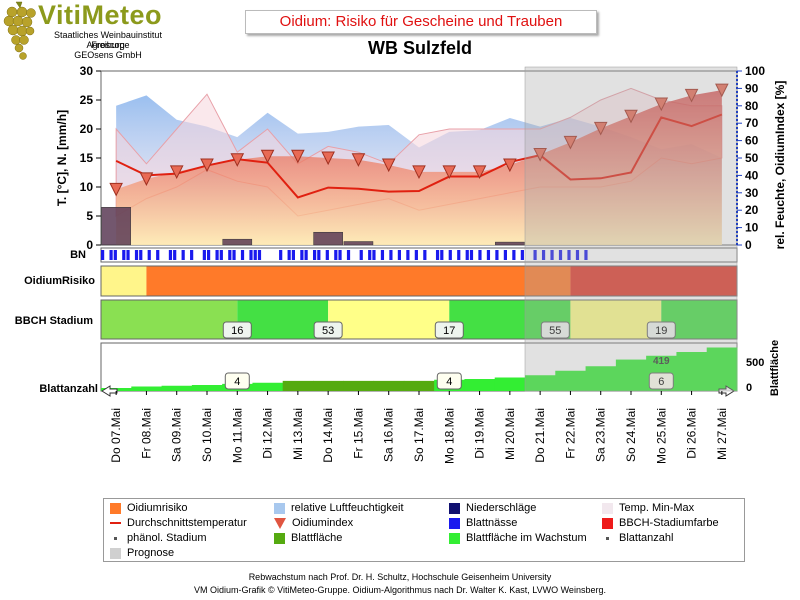 The width and height of the screenshot is (800, 600). I want to click on grape-logo-icon, so click(19, 30).